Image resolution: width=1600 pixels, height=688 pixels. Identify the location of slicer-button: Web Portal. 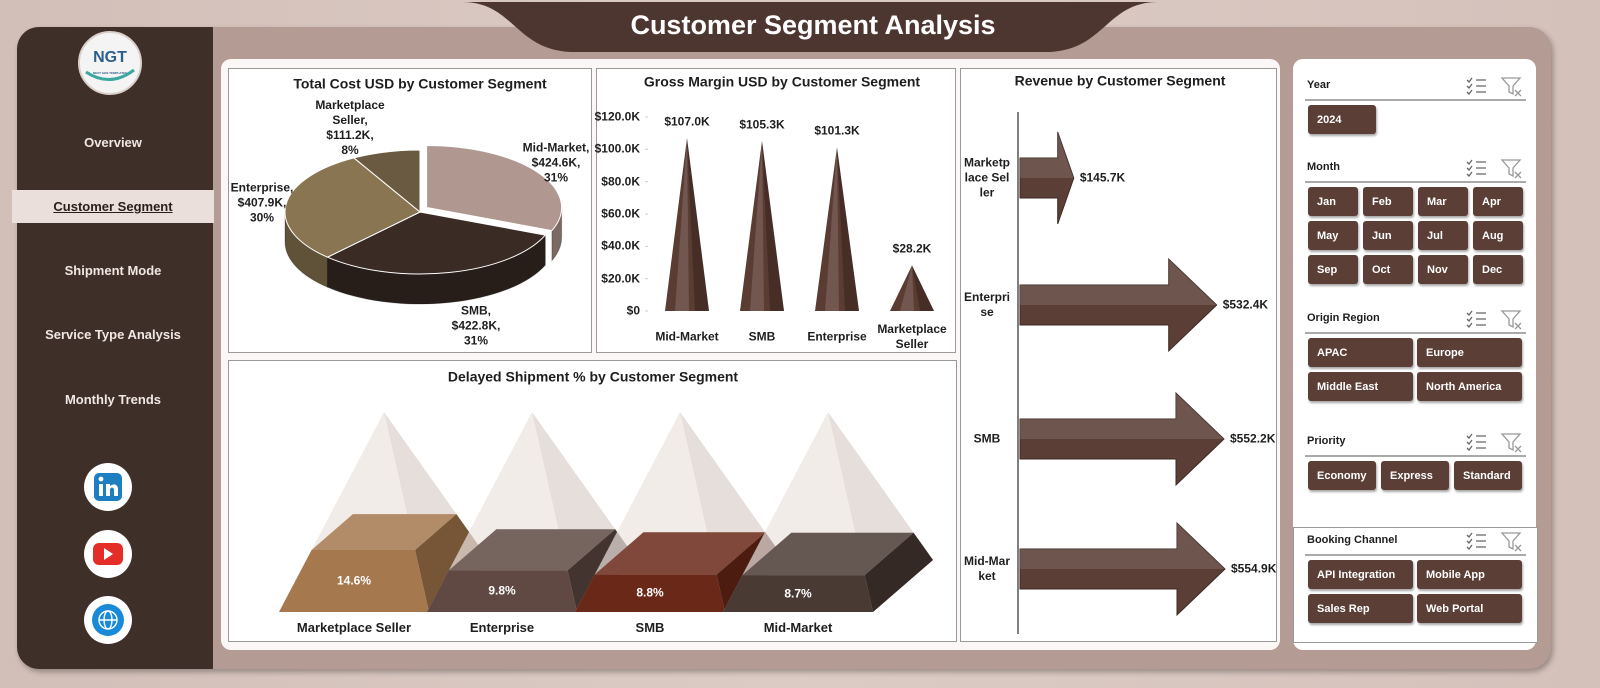
(1469, 608).